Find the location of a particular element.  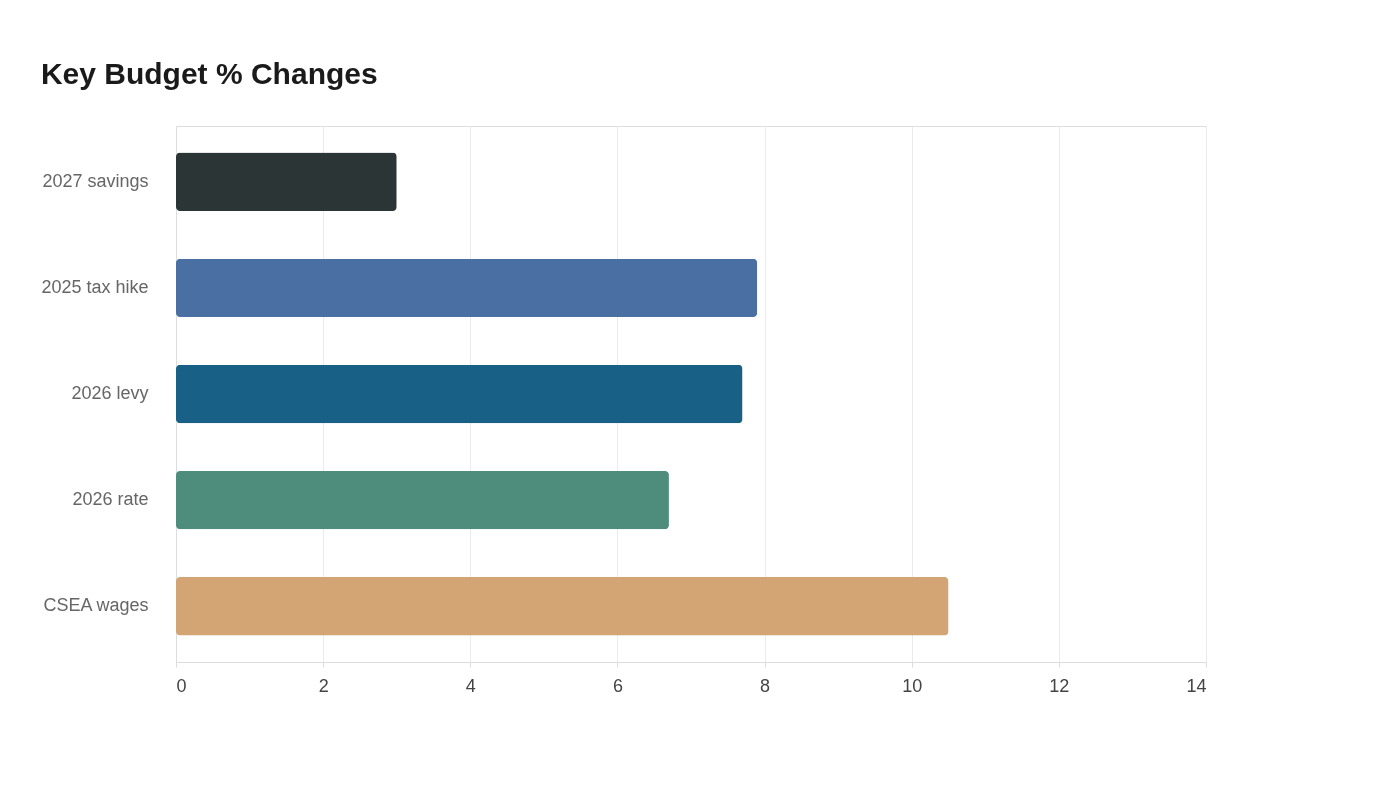

y-tick-label: 2026 levy is located at coordinates (110, 393).